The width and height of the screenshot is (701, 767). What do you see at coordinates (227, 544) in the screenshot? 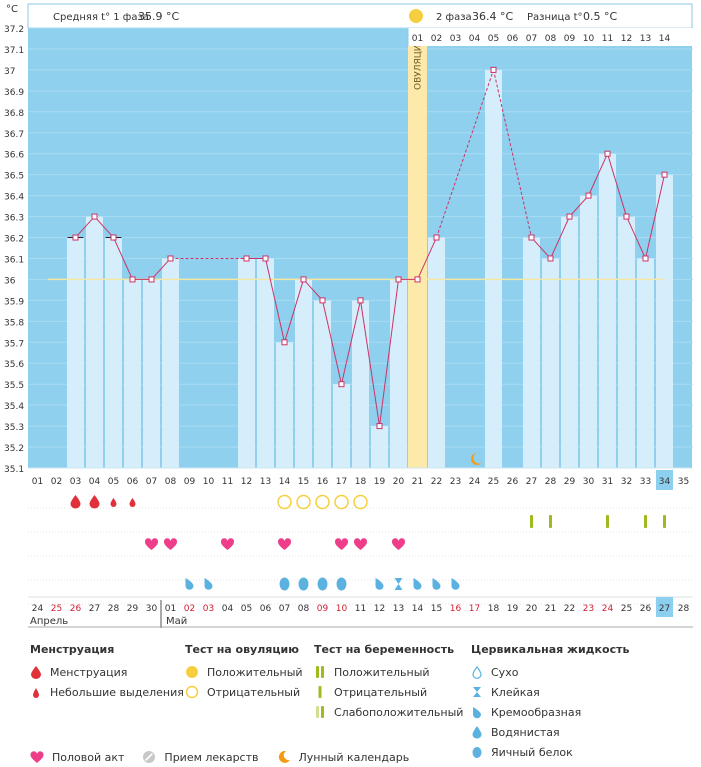
I see `intercourse-heart` at bounding box center [227, 544].